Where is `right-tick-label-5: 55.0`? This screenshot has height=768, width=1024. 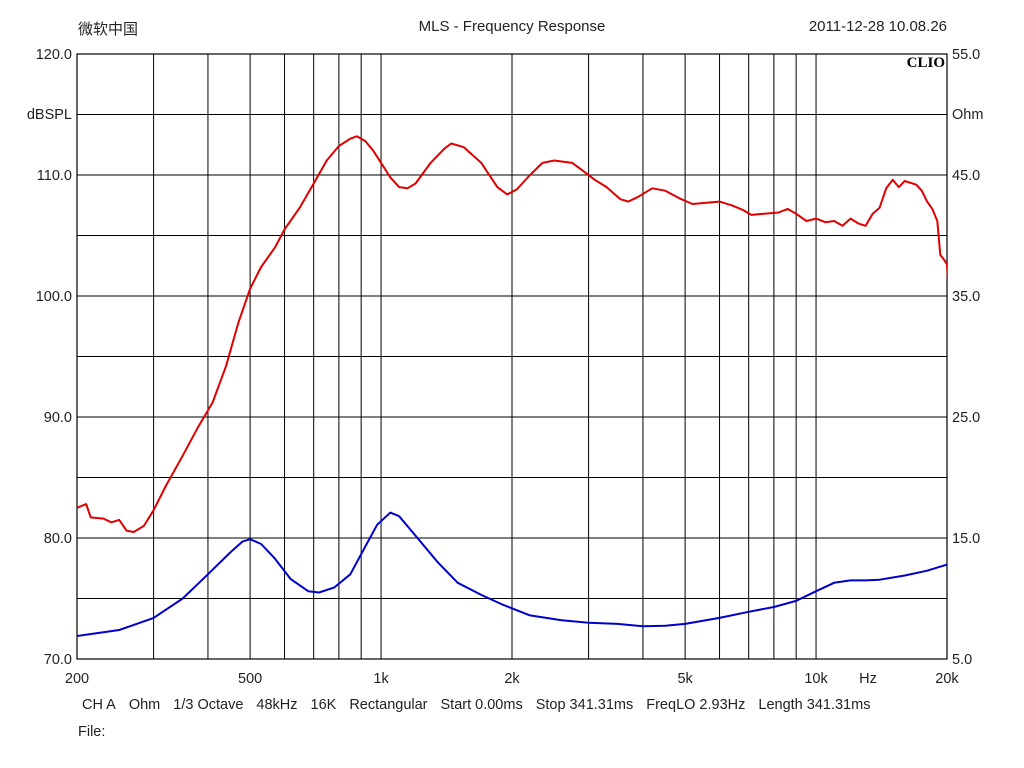
right-tick-label-5: 55.0 is located at coordinates (966, 55).